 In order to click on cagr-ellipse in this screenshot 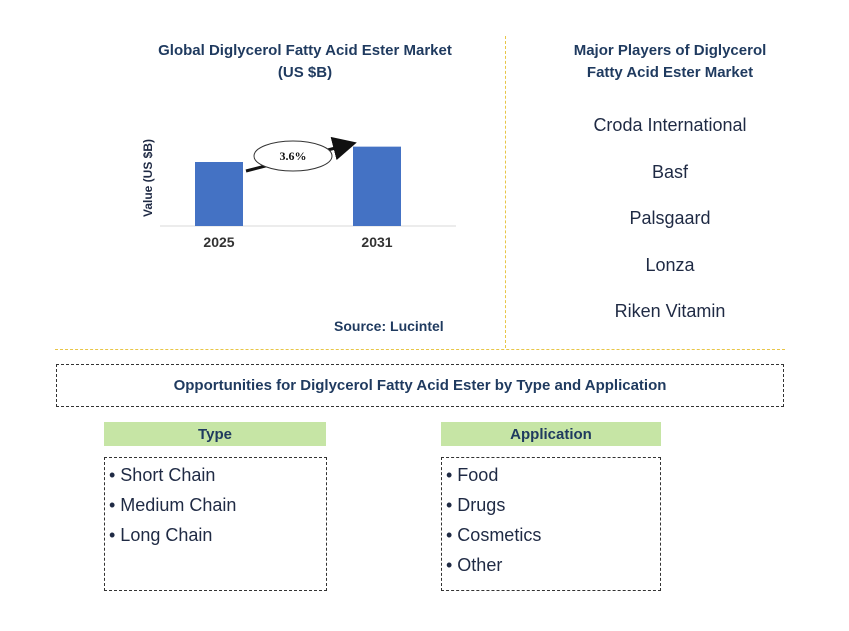, I will do `click(293, 156)`.